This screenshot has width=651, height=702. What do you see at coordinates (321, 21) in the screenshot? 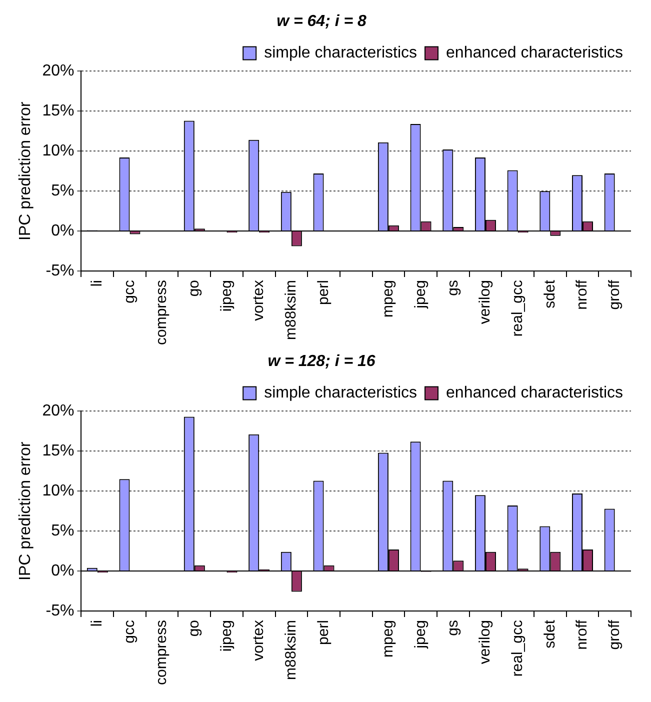
I see `chart-title: w = 64; i = 8` at bounding box center [321, 21].